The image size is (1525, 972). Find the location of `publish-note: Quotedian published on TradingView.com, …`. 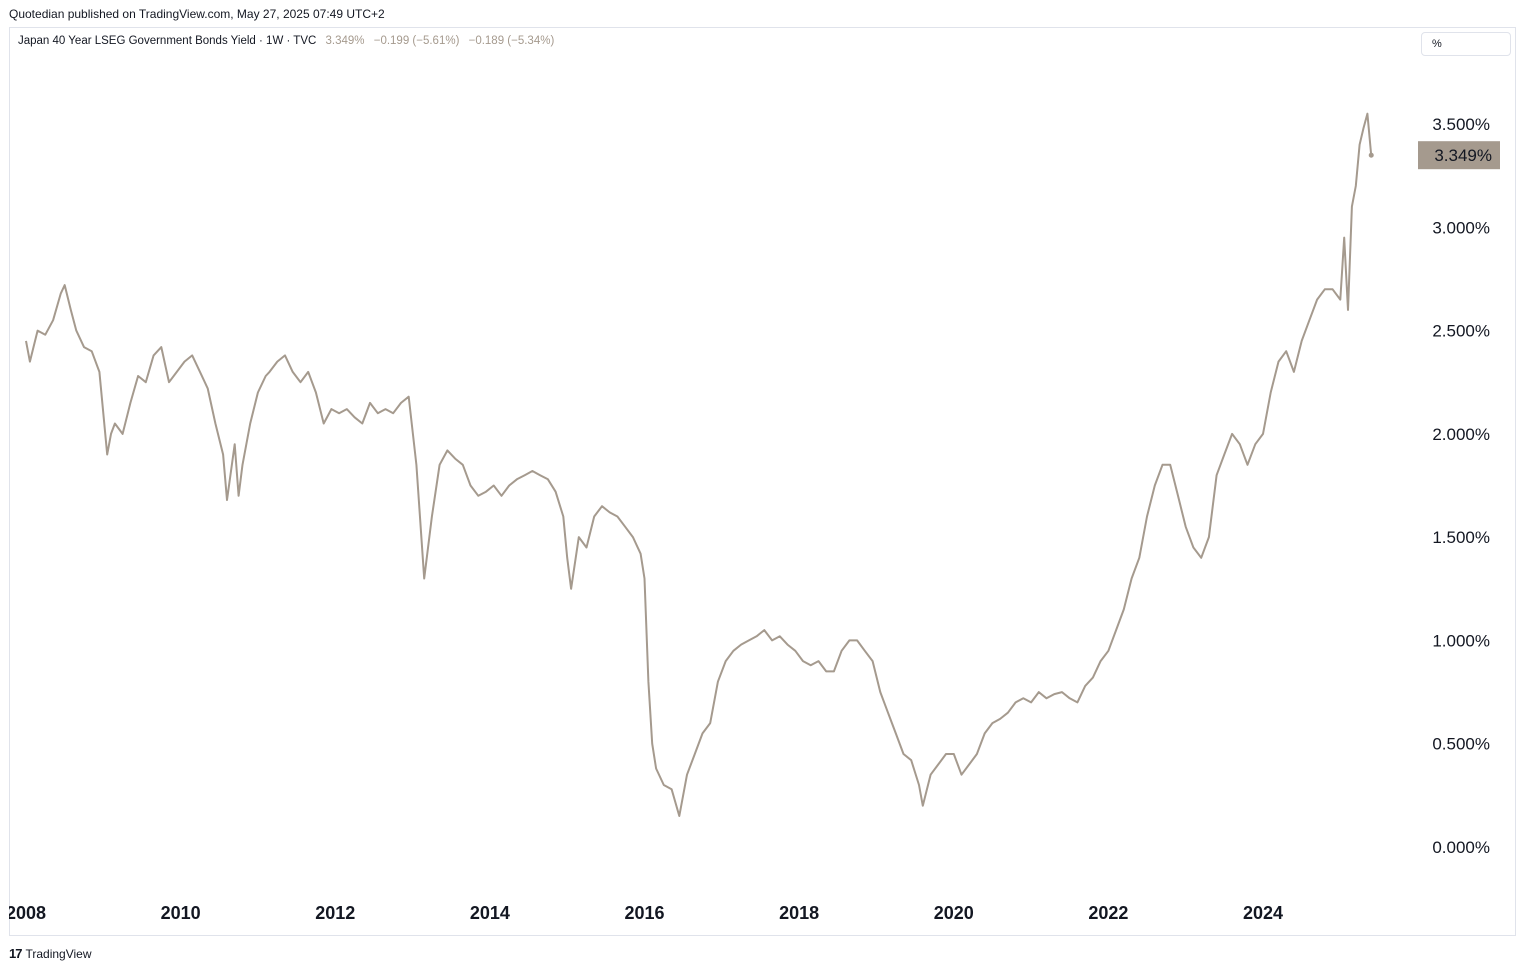

publish-note: Quotedian published on TradingView.com, … is located at coordinates (197, 14).